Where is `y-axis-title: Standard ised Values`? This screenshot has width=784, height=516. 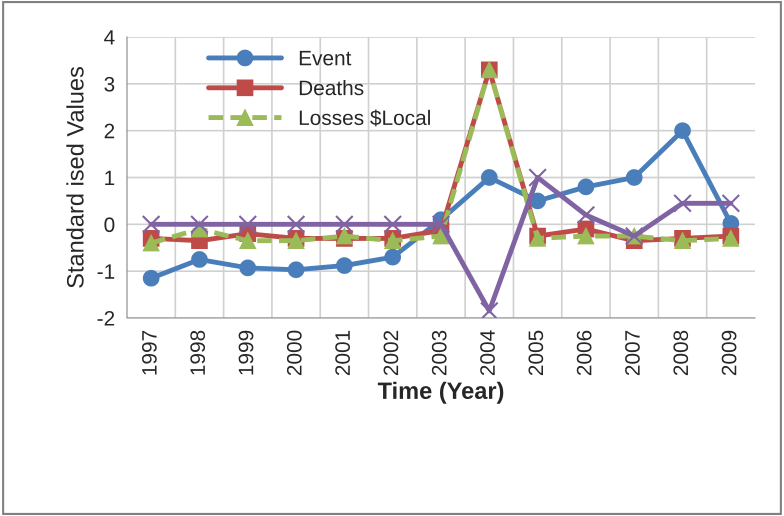
y-axis-title: Standard ised Values is located at coordinates (75, 177).